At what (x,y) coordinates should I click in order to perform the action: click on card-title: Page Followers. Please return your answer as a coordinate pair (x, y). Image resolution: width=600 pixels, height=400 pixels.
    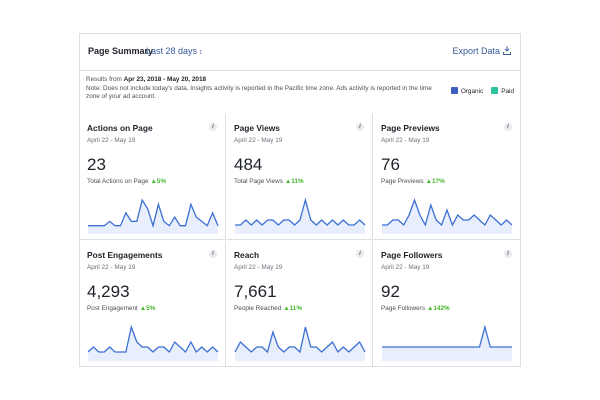
    Looking at the image, I should click on (412, 255).